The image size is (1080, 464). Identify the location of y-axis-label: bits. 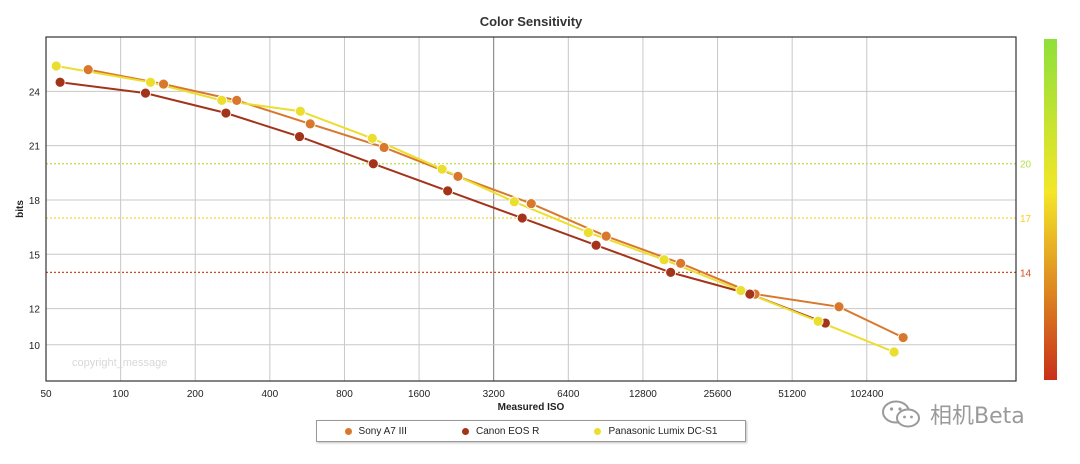
(20, 209).